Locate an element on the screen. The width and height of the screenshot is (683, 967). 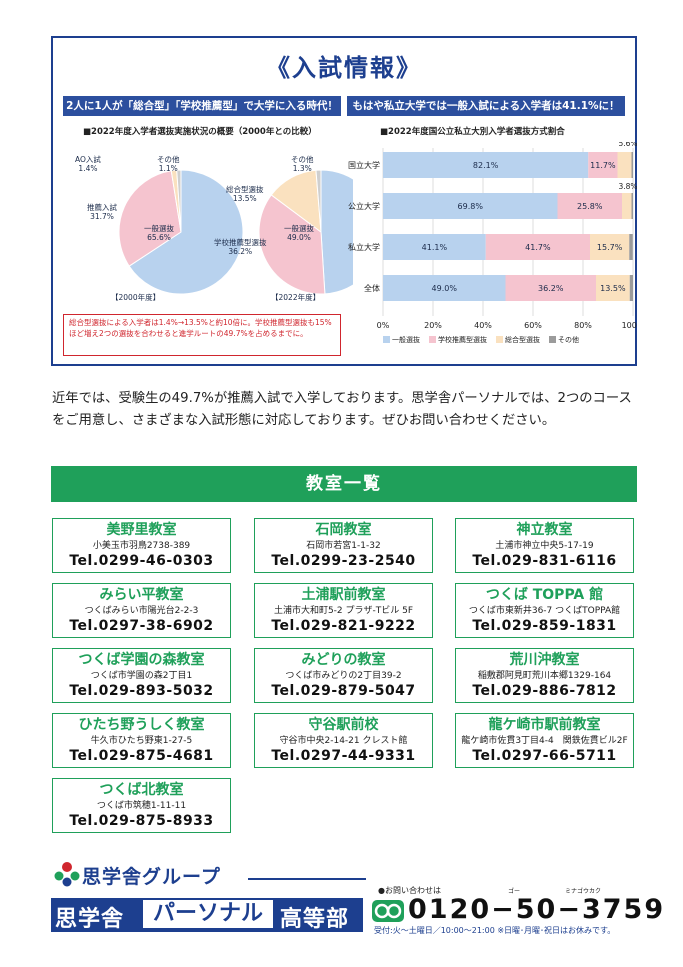
classroom-address: つくば市みどりの2丁目39-2 is located at coordinates (343, 676).